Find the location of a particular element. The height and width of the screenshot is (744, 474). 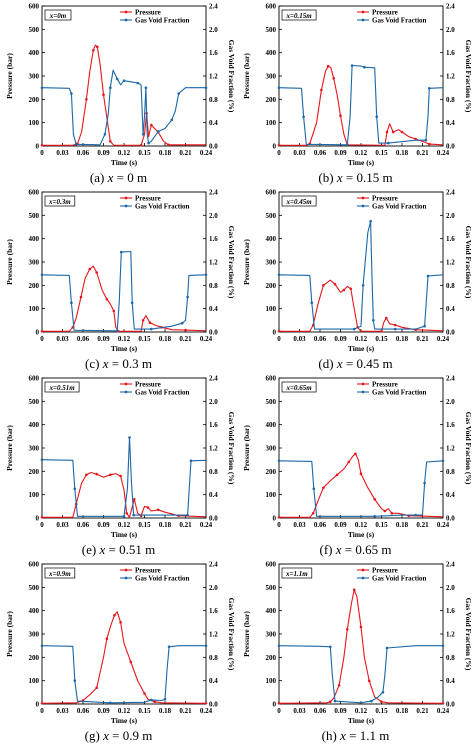

y-tick-label: 0 is located at coordinates (275, 519).